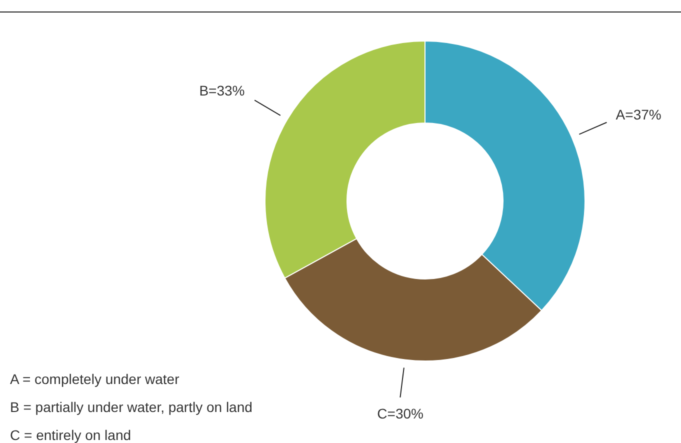 This screenshot has width=681, height=443. I want to click on data-label: =37%, so click(643, 114).